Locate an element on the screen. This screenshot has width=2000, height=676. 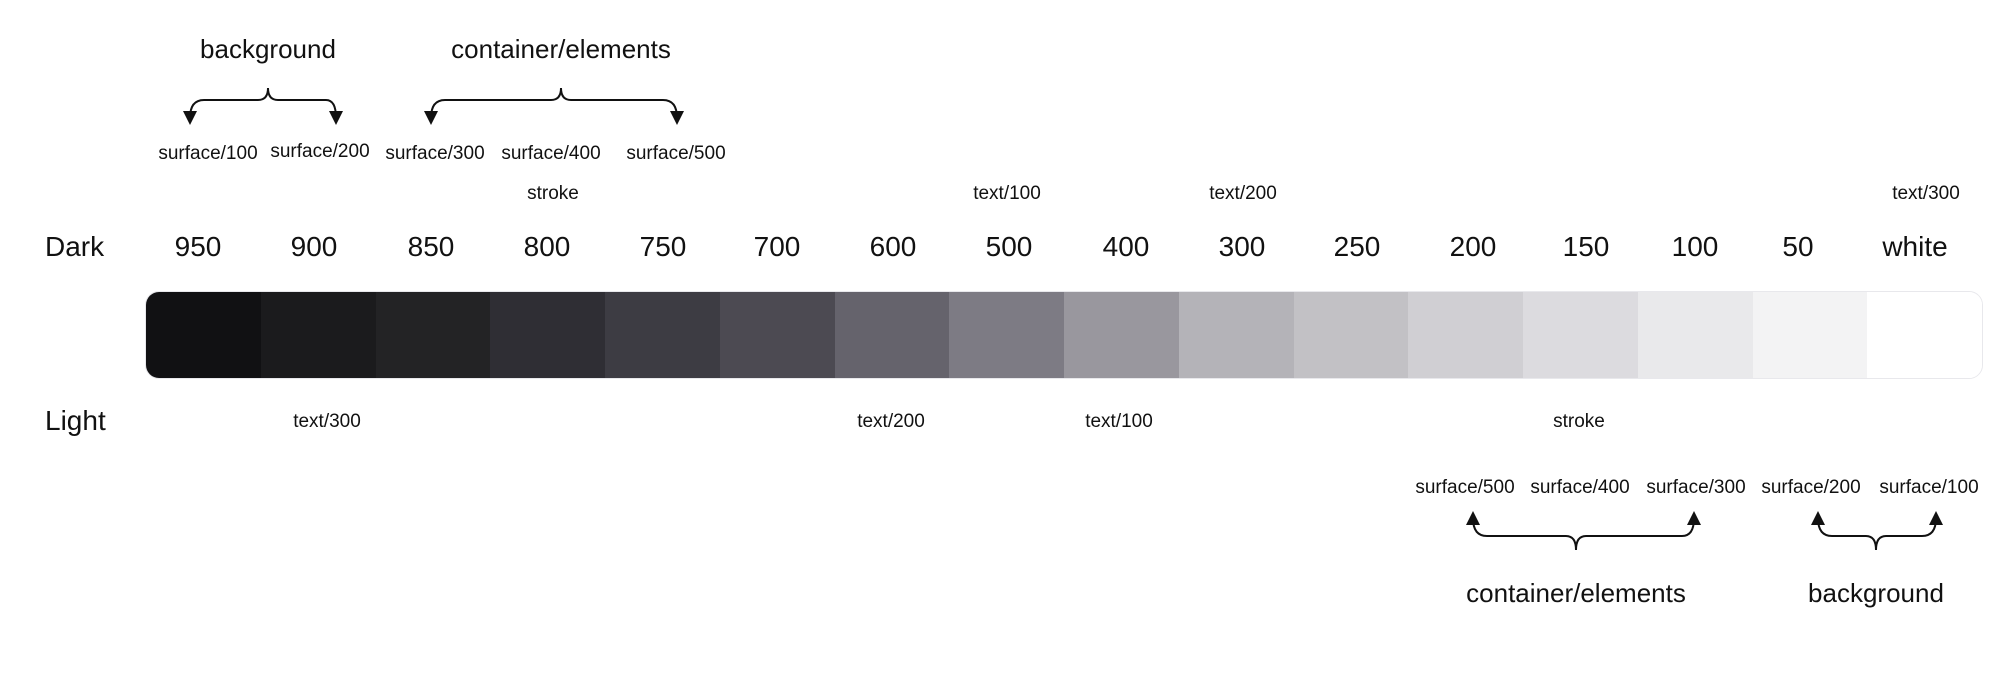
dark-row-label: Dark is located at coordinates (75, 246).